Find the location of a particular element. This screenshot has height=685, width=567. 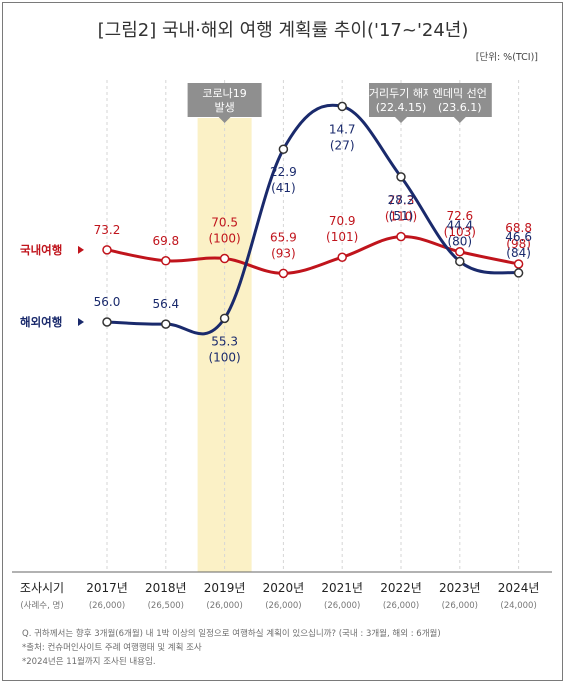

chart-title: [그림2] 국내·해외 여행 계획률 추이('17~'24년) is located at coordinates (283, 30).